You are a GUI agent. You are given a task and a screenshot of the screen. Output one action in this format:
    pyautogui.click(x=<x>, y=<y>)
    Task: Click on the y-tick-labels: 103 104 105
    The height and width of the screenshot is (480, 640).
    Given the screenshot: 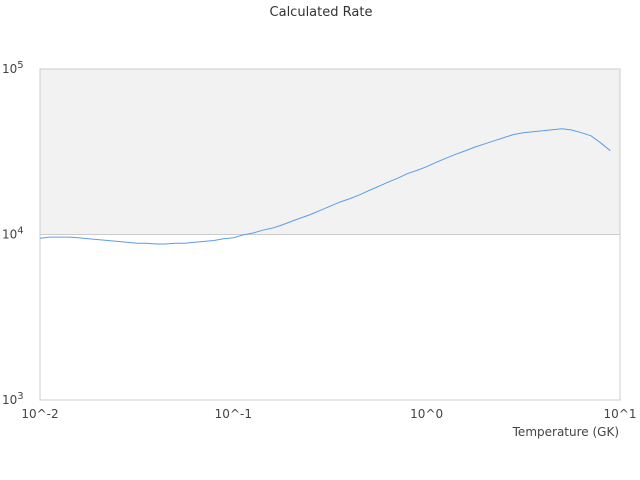 What is the action you would take?
    pyautogui.click(x=13, y=233)
    